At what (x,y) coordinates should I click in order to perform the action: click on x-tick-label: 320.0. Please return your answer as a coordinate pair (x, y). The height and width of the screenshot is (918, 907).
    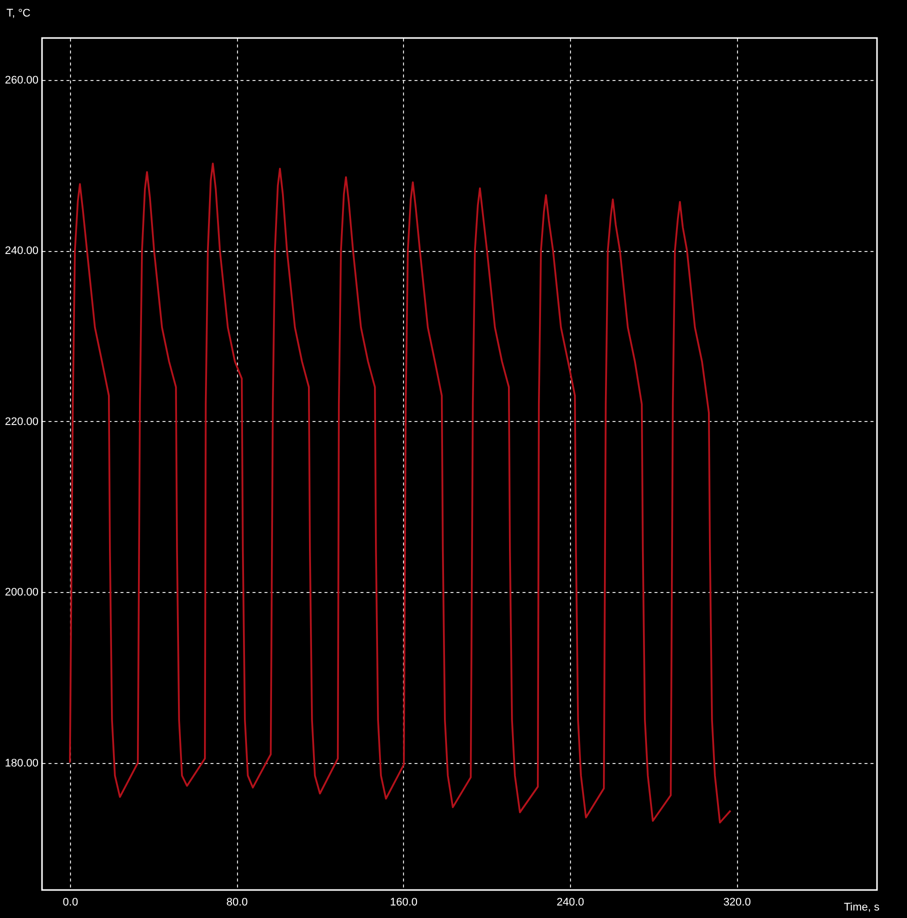
    Looking at the image, I should click on (737, 902).